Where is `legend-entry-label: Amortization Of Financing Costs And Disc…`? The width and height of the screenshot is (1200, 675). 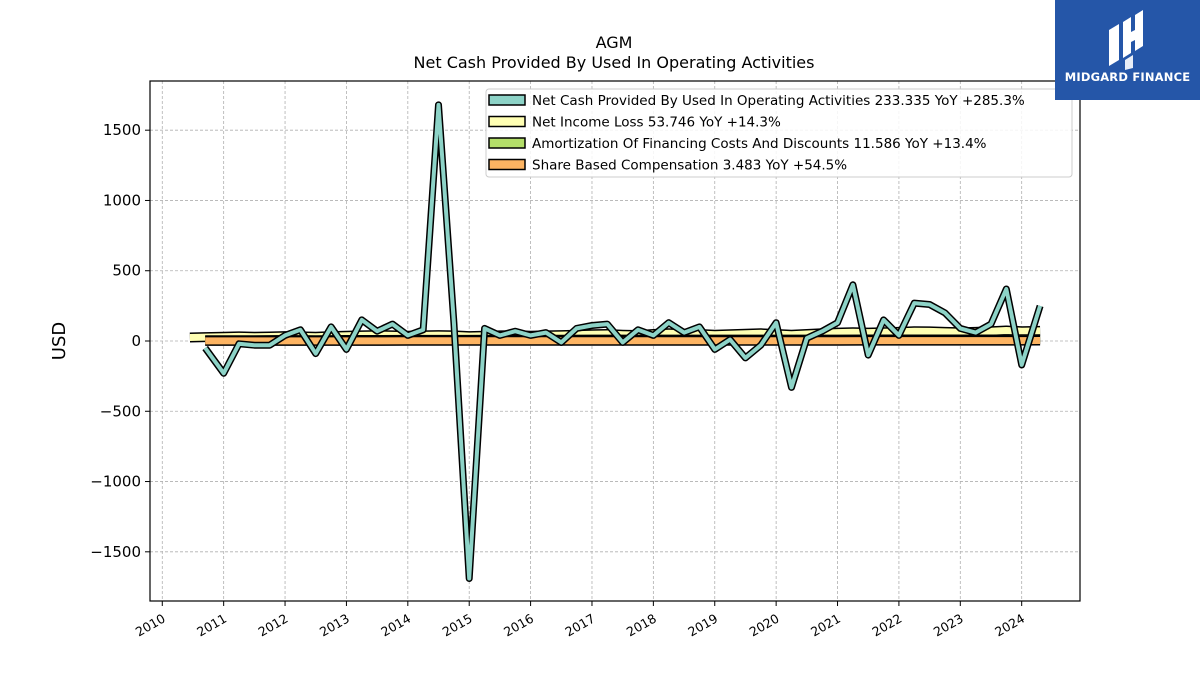 legend-entry-label: Amortization Of Financing Costs And Disc… is located at coordinates (759, 144).